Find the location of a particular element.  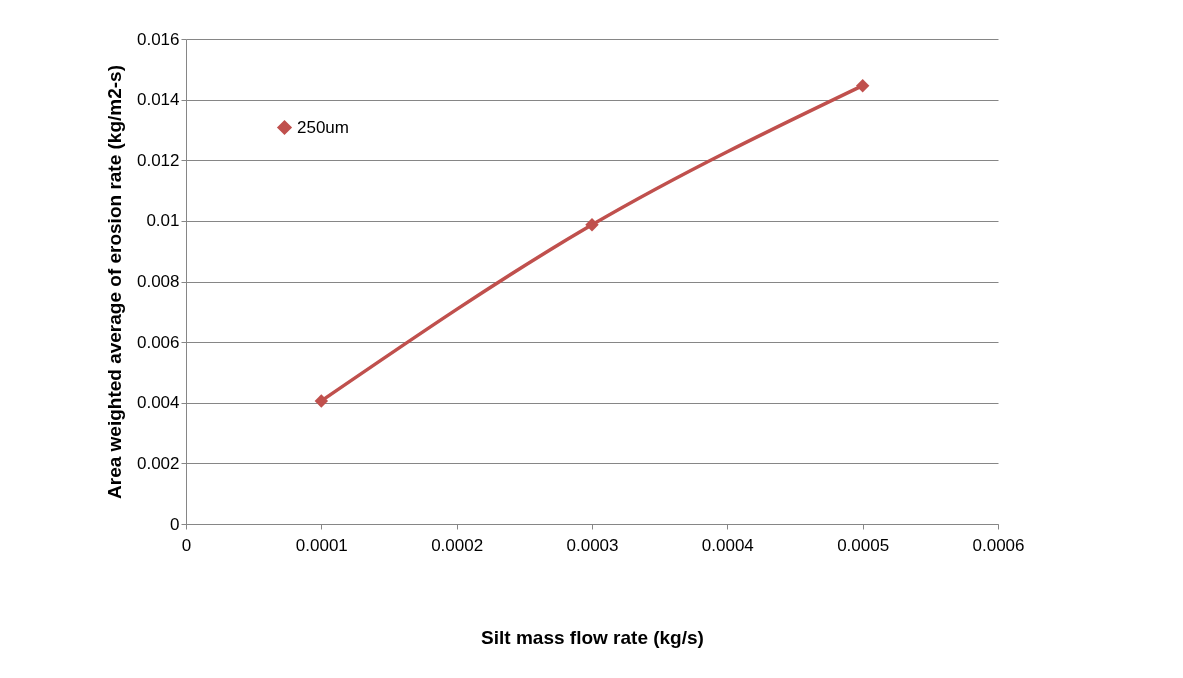

y-tick-label: 0.014 is located at coordinates (158, 100).